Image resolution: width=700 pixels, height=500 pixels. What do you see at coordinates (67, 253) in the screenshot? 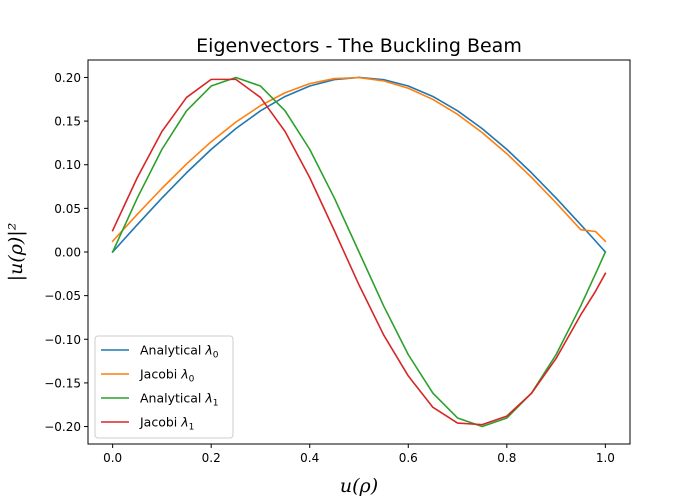
I see `y-tick-label: 0.00` at bounding box center [67, 253].